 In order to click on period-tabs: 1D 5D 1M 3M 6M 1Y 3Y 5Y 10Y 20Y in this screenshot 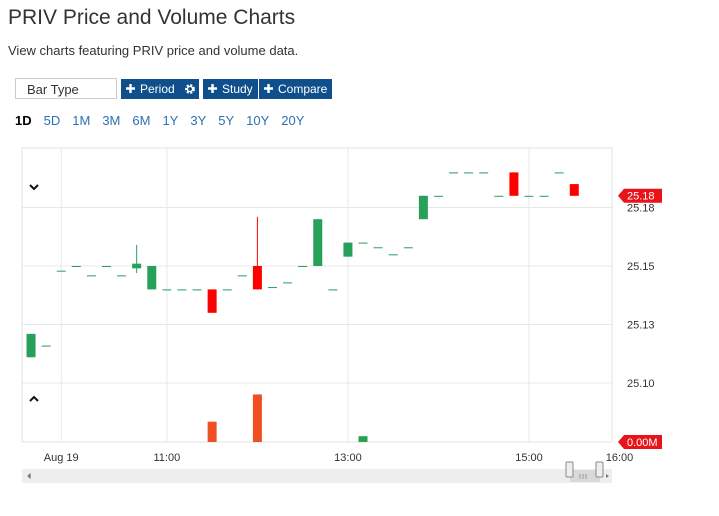, I will do `click(159, 120)`.